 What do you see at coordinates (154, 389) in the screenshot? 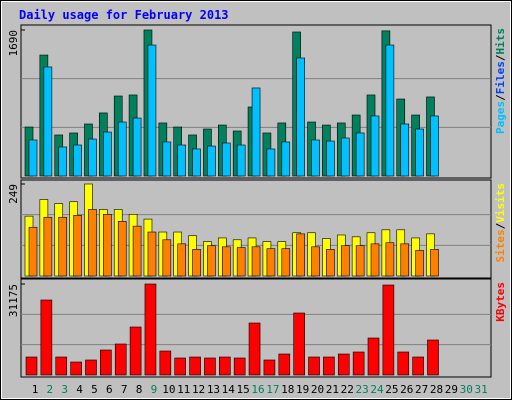
I see `x-tick-label: 9` at bounding box center [154, 389].